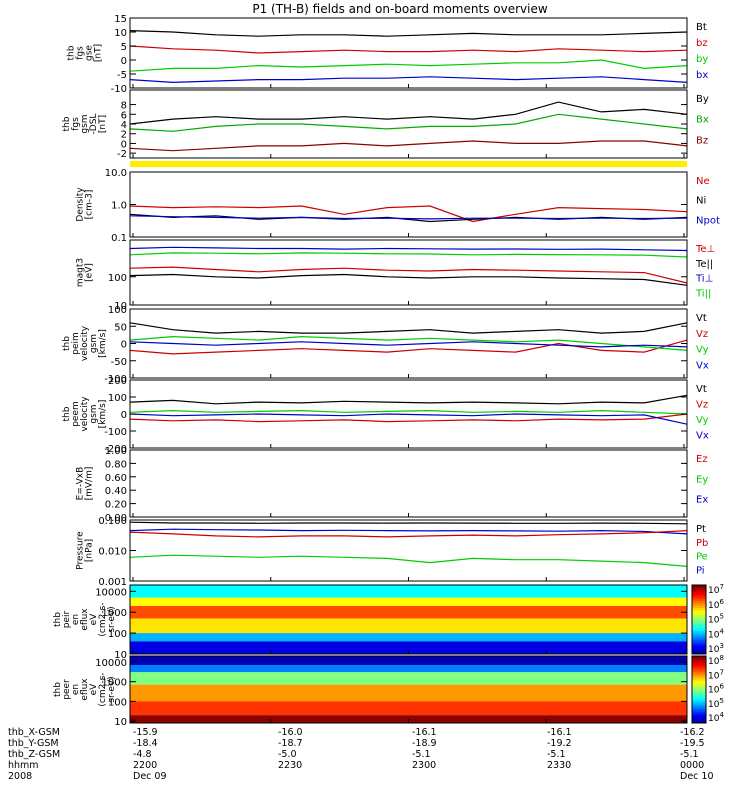 The image size is (750, 804). Describe the element at coordinates (424, 765) in the screenshot. I see `ephemeris-value: 2300` at that location.